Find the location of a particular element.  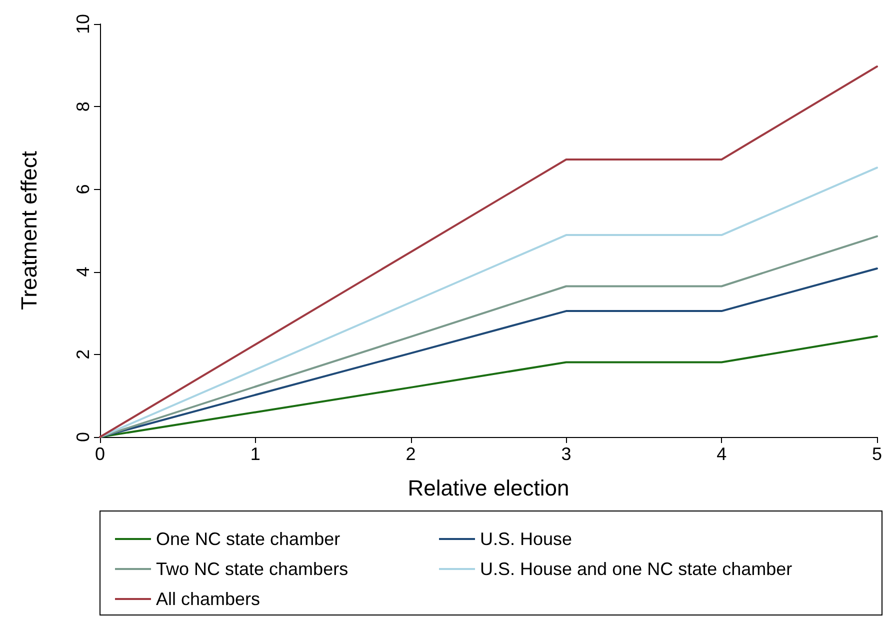

y-tick-label: 8 is located at coordinates (83, 107).